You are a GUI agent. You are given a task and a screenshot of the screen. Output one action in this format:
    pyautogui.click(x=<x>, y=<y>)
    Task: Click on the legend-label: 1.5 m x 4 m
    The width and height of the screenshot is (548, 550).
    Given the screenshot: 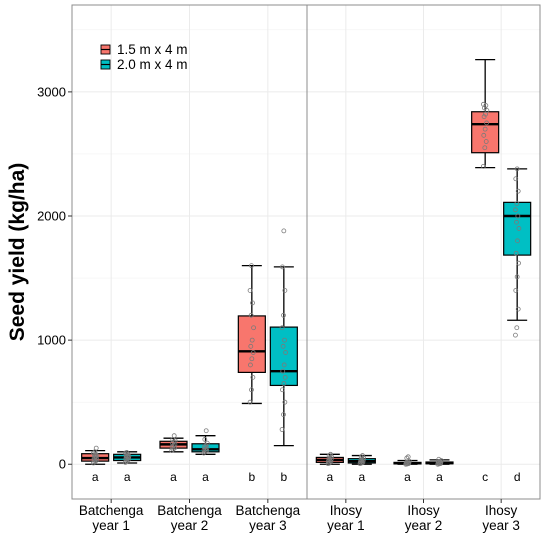 What is the action you would take?
    pyautogui.click(x=152, y=49)
    